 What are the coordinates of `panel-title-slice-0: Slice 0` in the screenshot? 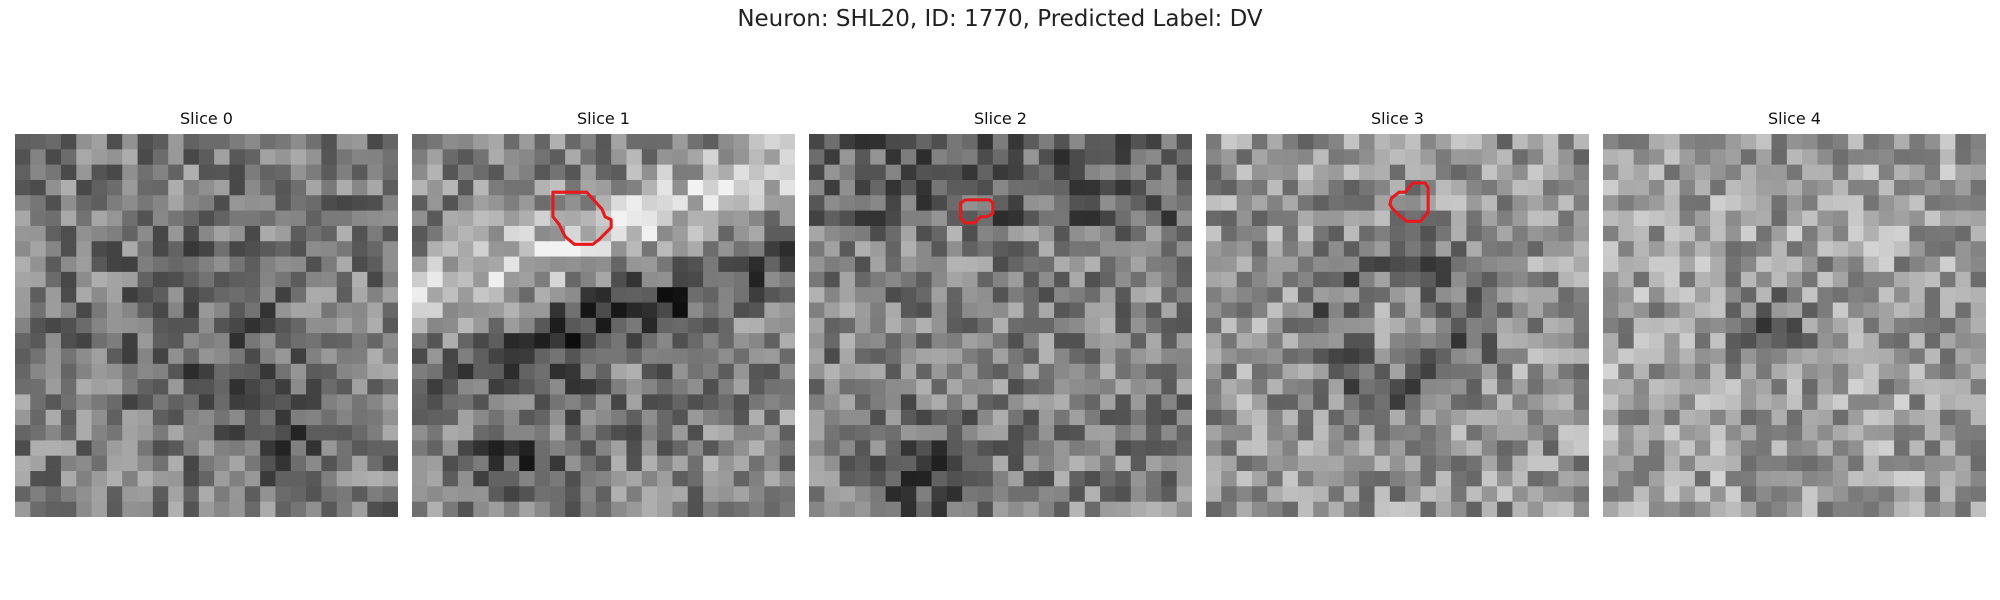 It's located at (206, 118).